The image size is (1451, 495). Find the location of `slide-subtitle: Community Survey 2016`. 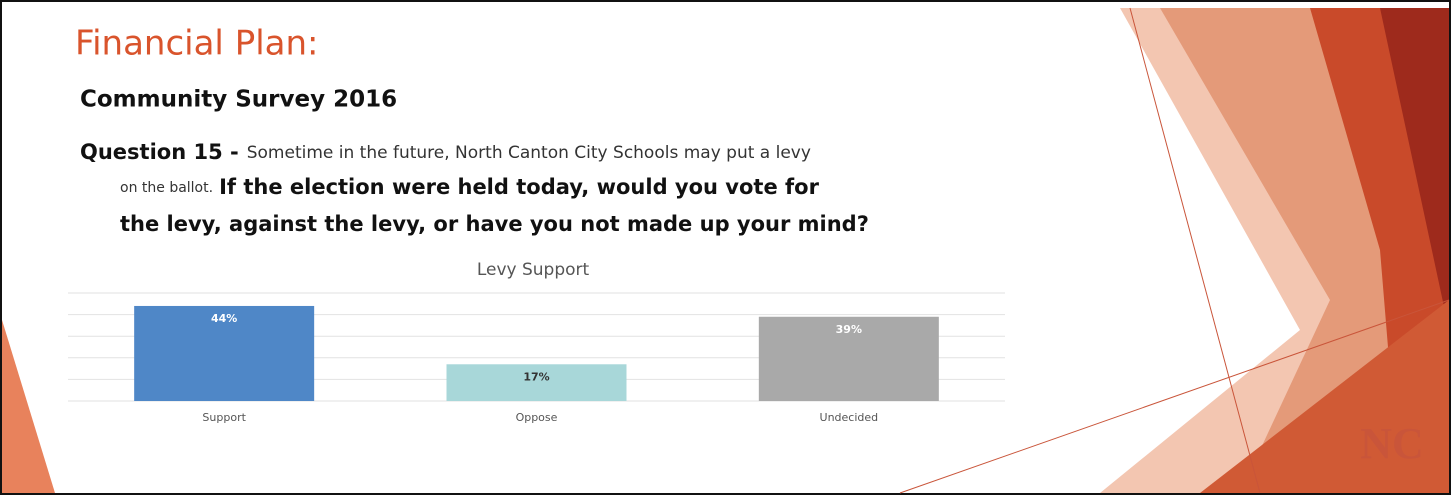

slide-subtitle: Community Survey 2016 is located at coordinates (238, 100).